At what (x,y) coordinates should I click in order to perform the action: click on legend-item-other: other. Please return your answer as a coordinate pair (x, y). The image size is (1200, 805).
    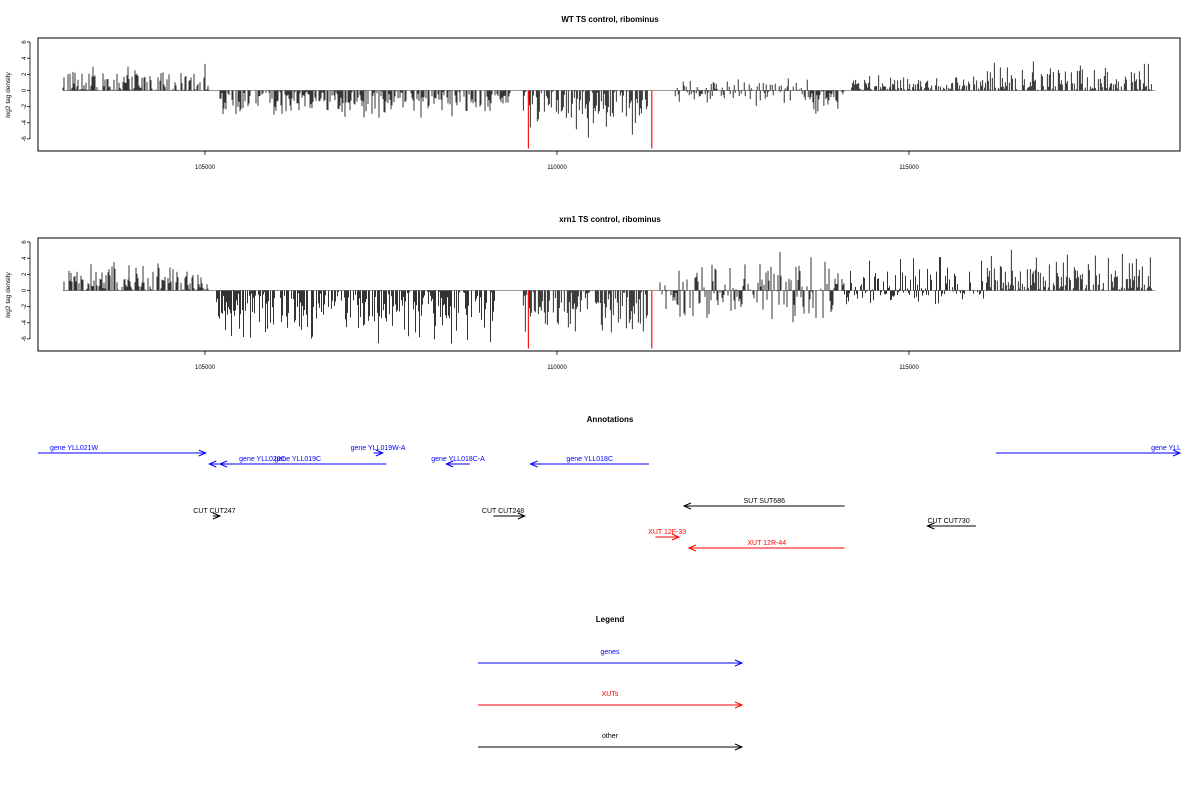
    Looking at the image, I should click on (611, 742).